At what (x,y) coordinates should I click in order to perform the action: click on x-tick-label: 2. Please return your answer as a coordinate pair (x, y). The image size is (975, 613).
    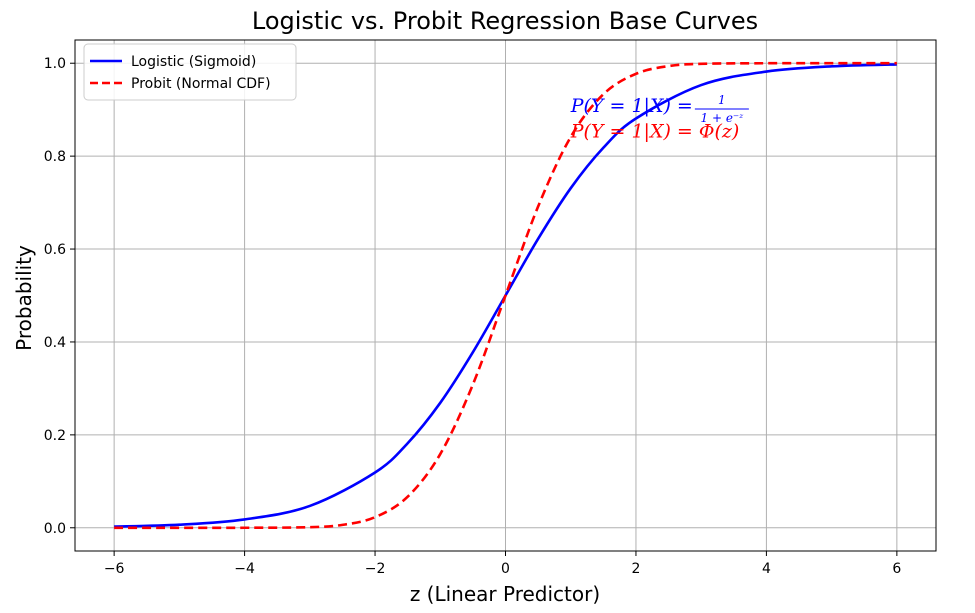
    Looking at the image, I should click on (635, 569).